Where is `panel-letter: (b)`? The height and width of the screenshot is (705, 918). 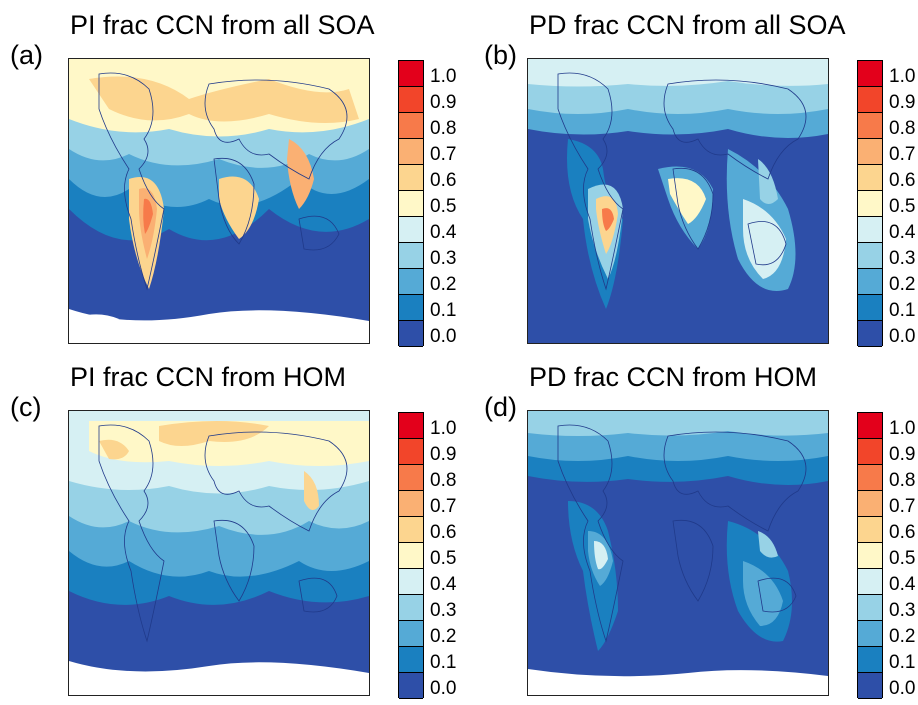 panel-letter: (b) is located at coordinates (500, 55).